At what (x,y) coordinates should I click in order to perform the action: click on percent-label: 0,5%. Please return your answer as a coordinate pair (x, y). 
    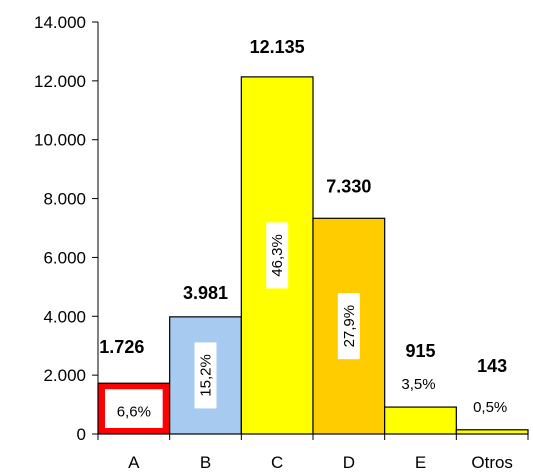
    Looking at the image, I should click on (490, 407).